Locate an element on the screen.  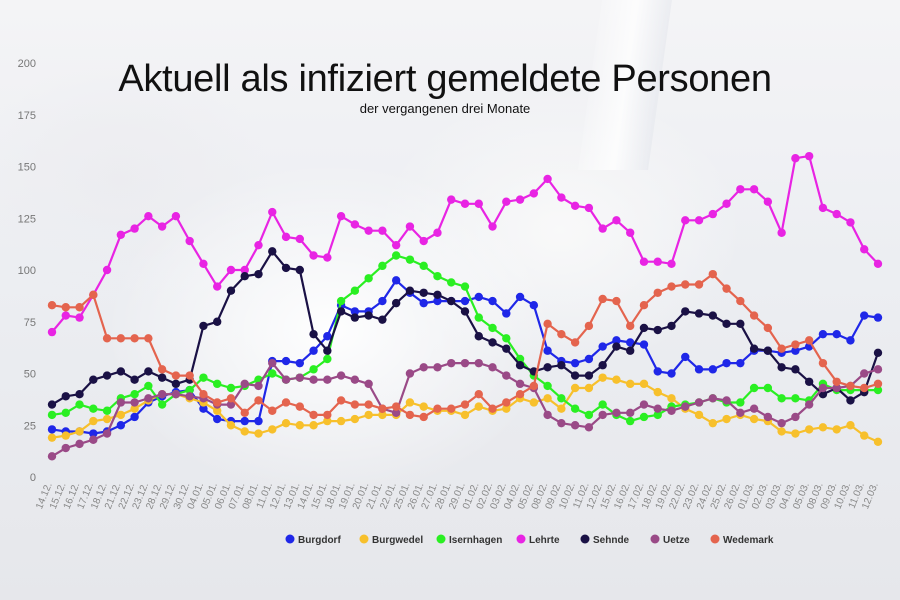
legend-marker-sehnde is located at coordinates (585, 539).